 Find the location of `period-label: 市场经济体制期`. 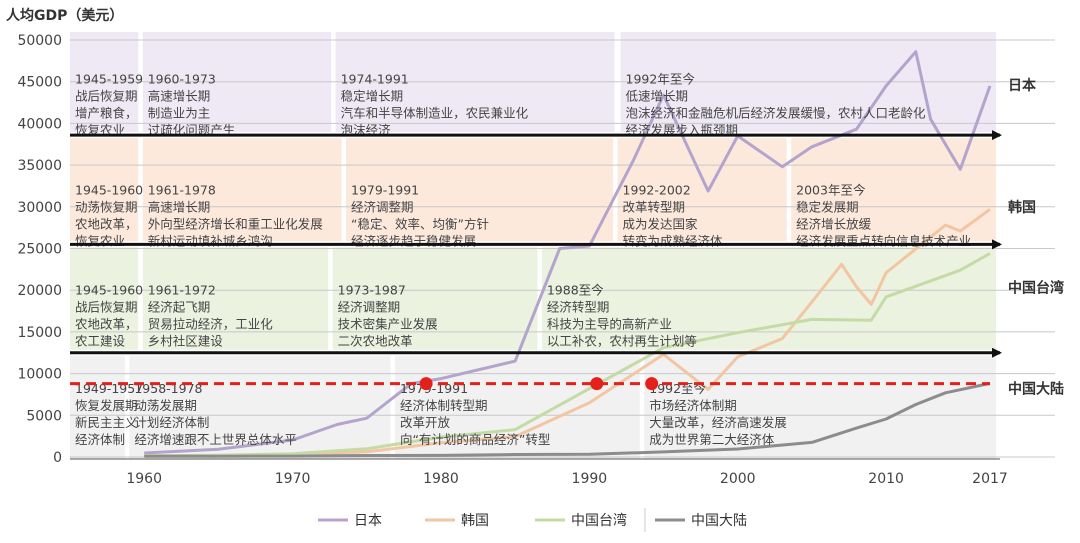

period-label: 市场经济体制期 is located at coordinates (693, 405).